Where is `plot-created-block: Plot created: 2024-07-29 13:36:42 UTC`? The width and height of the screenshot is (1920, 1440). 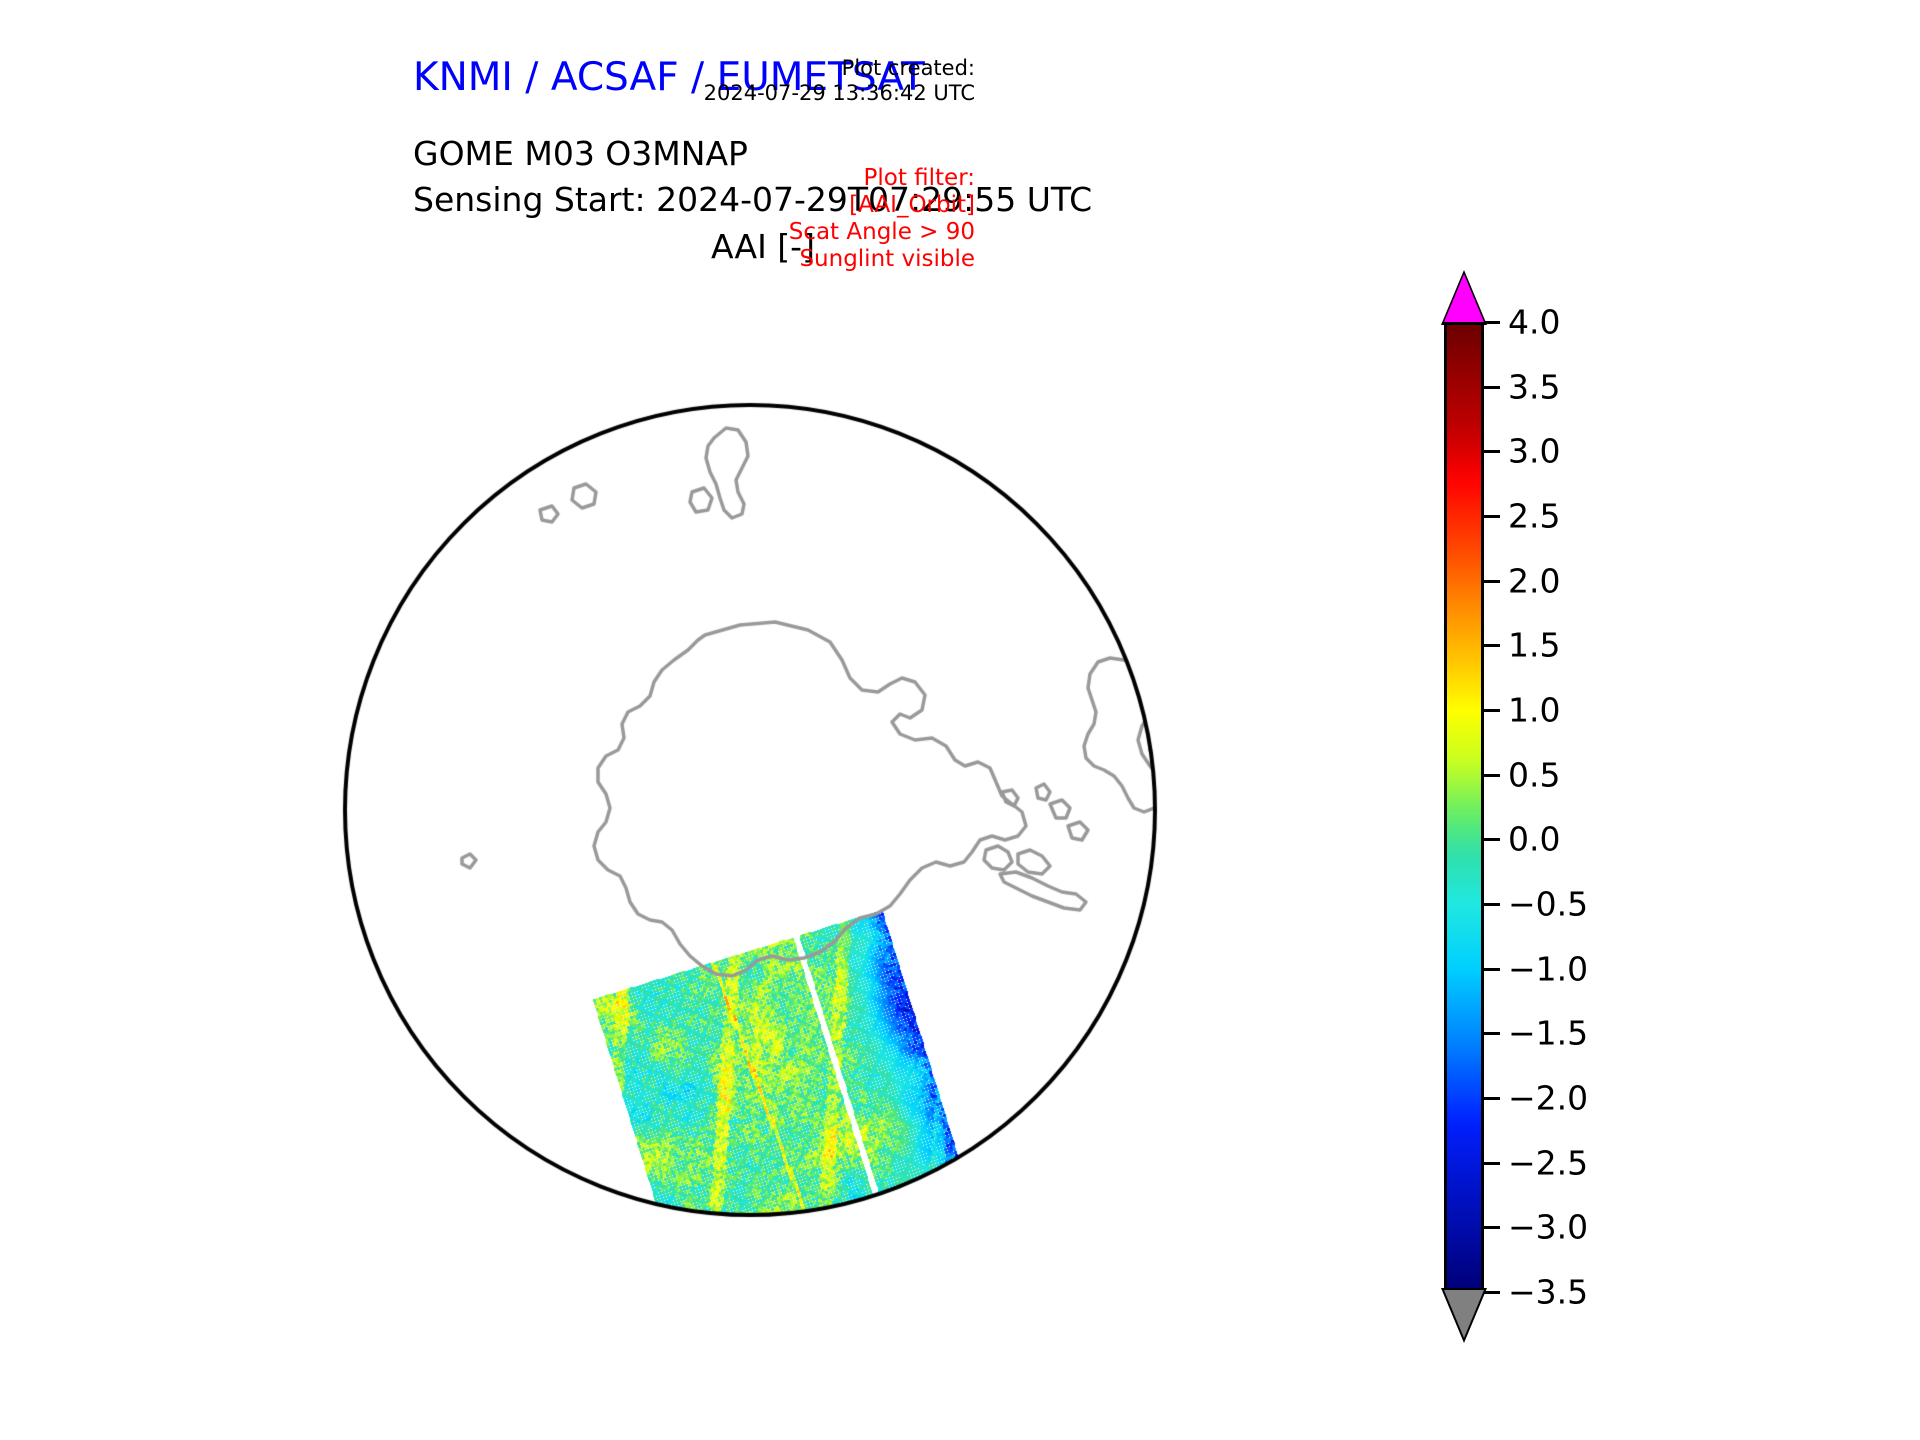 plot-created-block: Plot created: 2024-07-29 13:36:42 UTC is located at coordinates (815, 81).